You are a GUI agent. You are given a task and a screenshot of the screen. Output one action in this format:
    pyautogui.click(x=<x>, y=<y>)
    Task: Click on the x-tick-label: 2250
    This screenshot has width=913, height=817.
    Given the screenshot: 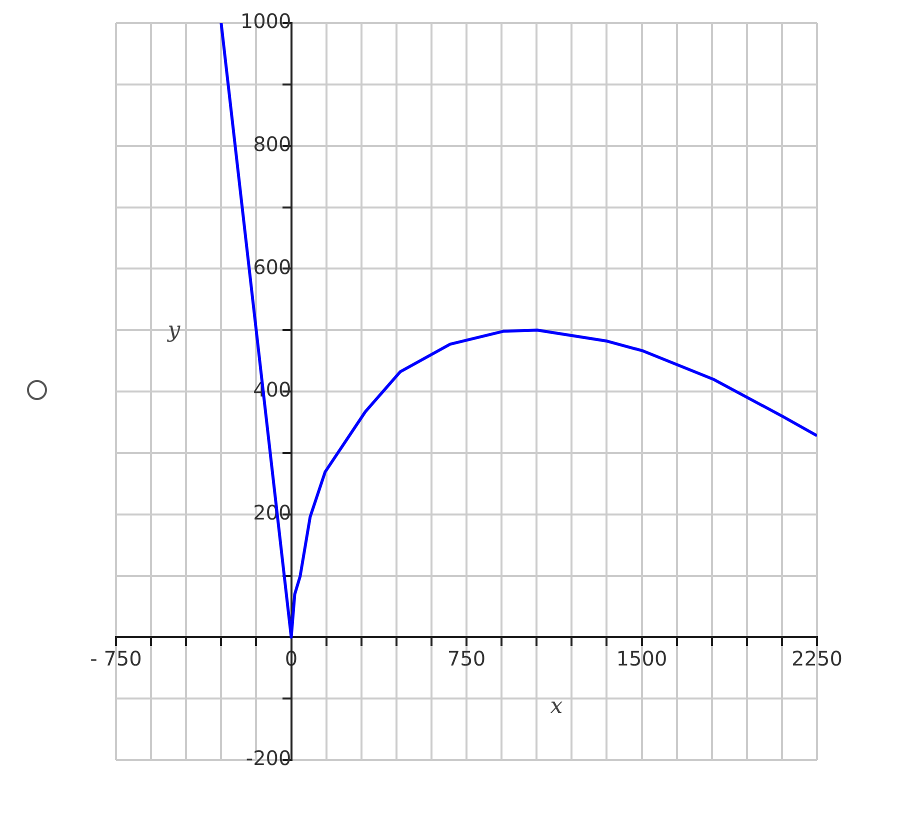 What is the action you would take?
    pyautogui.click(x=817, y=658)
    